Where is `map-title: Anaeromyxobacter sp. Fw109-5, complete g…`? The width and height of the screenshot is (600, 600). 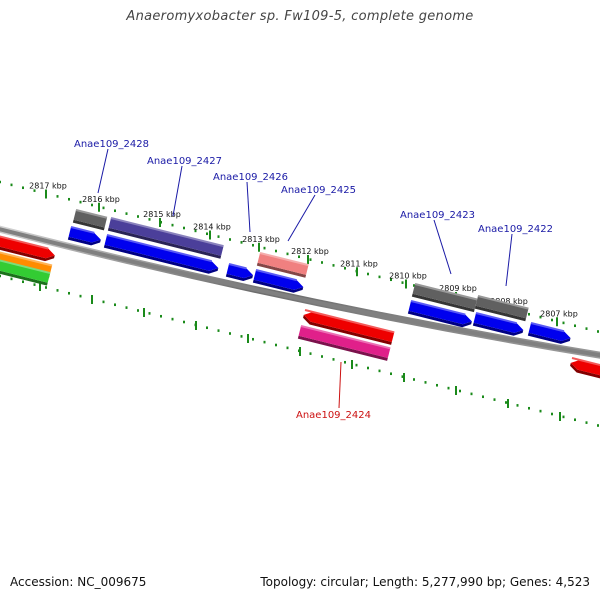 map-title: Anaeromyxobacter sp. Fw109-5, complete g… is located at coordinates (300, 16).